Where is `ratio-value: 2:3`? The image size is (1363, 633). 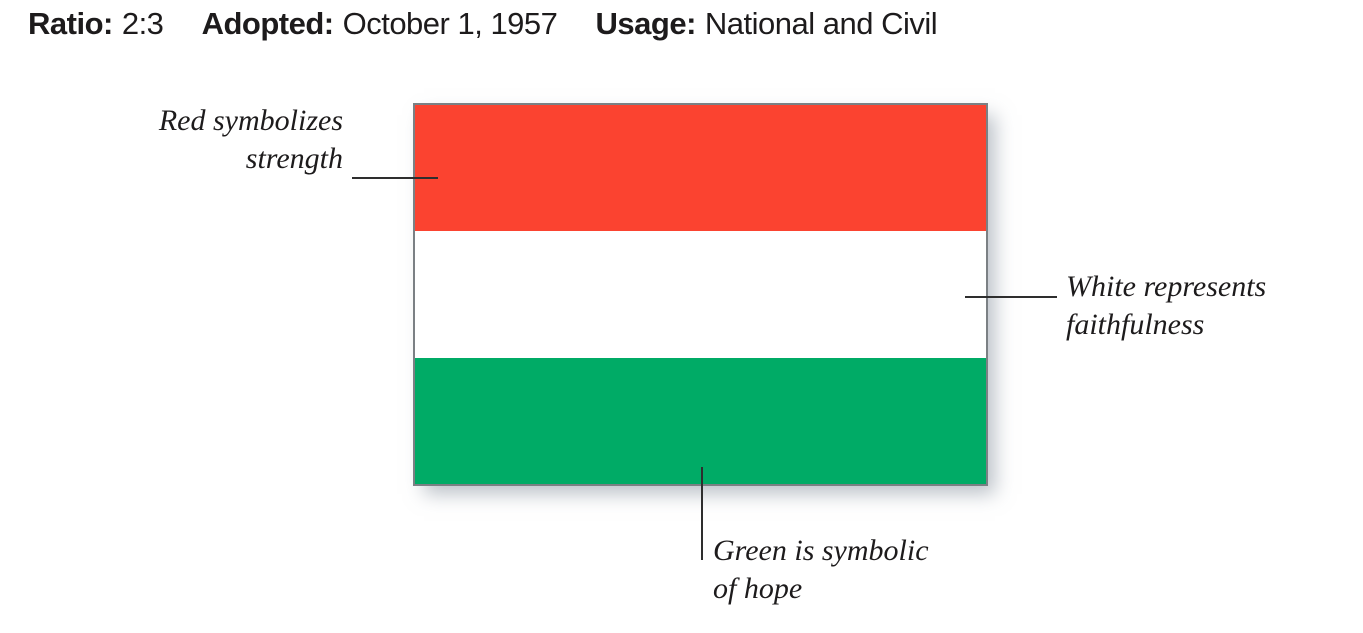
ratio-value: 2:3 is located at coordinates (142, 23).